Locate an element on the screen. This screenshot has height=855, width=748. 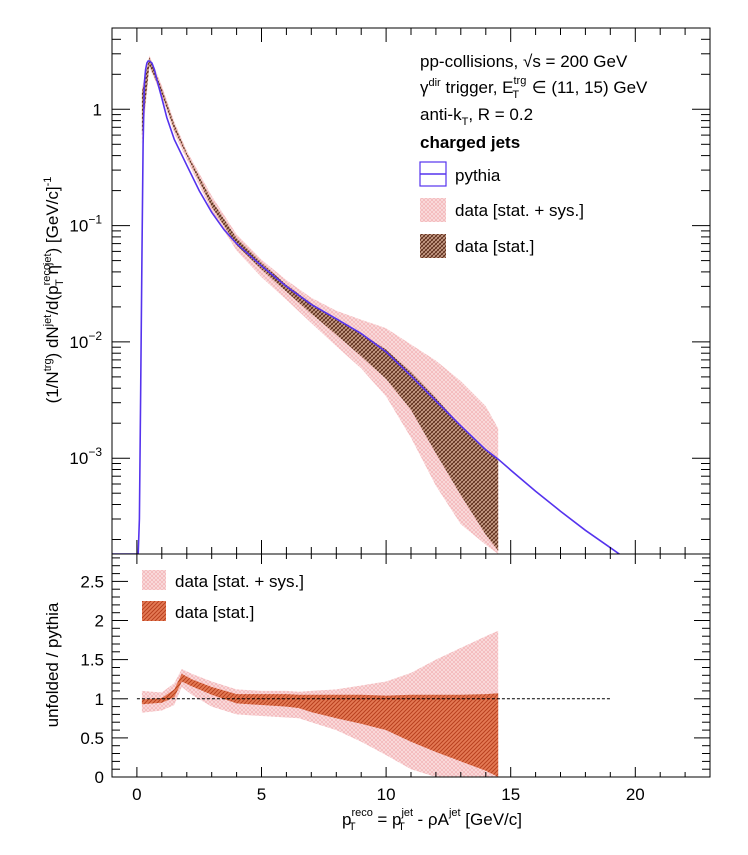
ratio-legend-sys-swatch is located at coordinates (154, 580).